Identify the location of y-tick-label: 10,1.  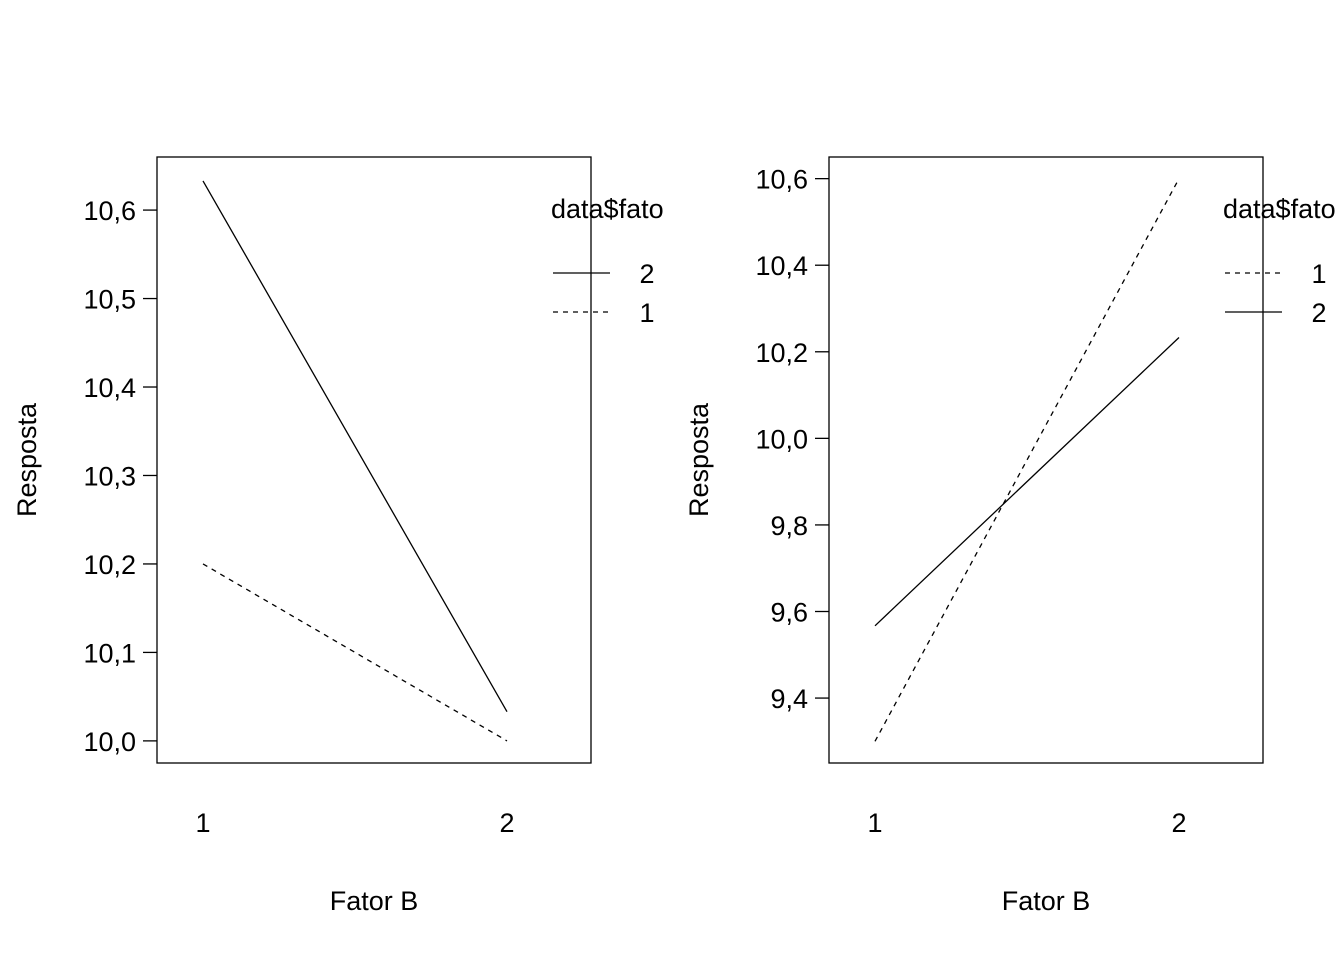
(109, 653).